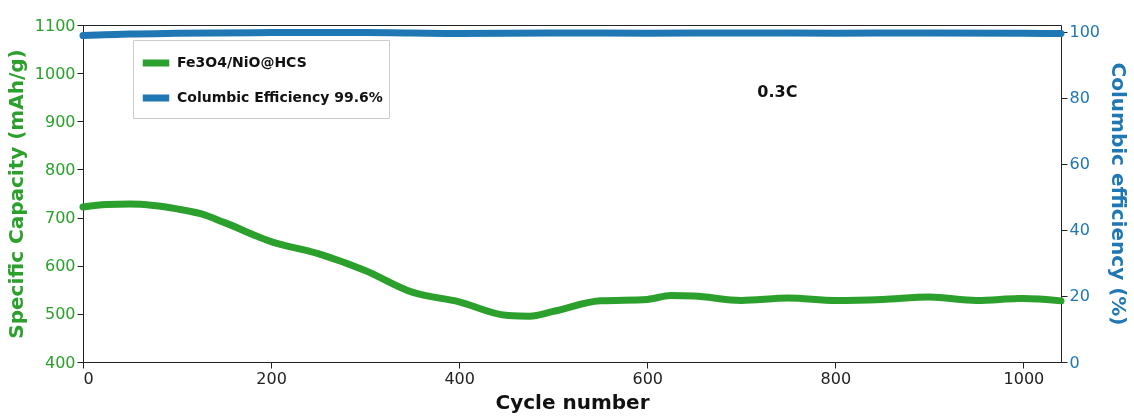 The width and height of the screenshot is (1134, 416). What do you see at coordinates (88, 378) in the screenshot?
I see `x-tick-label: 0` at bounding box center [88, 378].